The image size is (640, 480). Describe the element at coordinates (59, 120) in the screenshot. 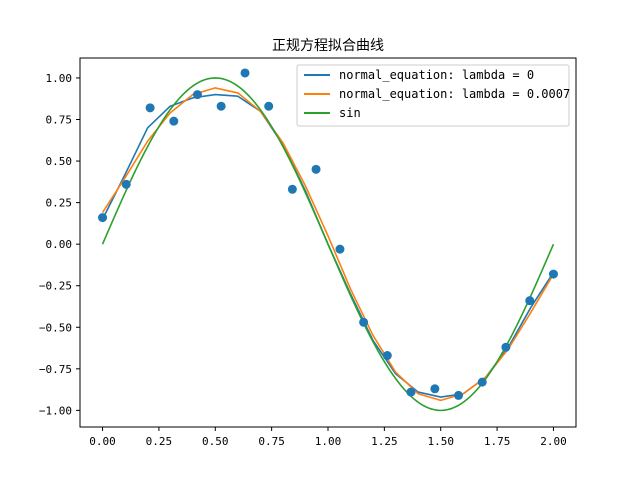

I see `y-tick-label: 0.75` at that location.